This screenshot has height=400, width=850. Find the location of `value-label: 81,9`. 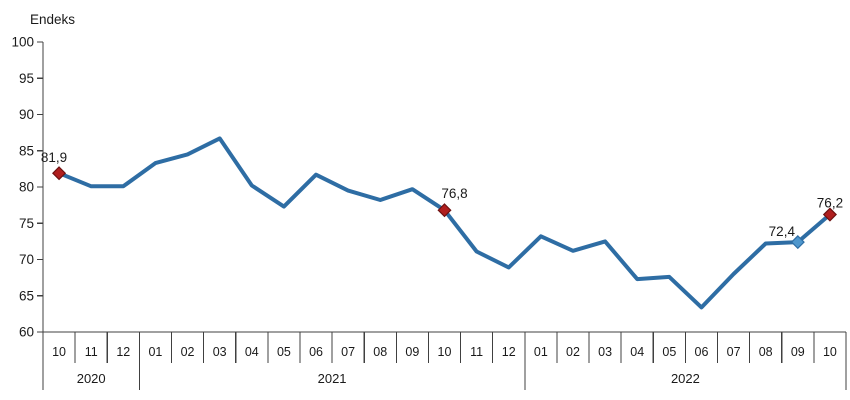

value-label: 81,9 is located at coordinates (54, 157).